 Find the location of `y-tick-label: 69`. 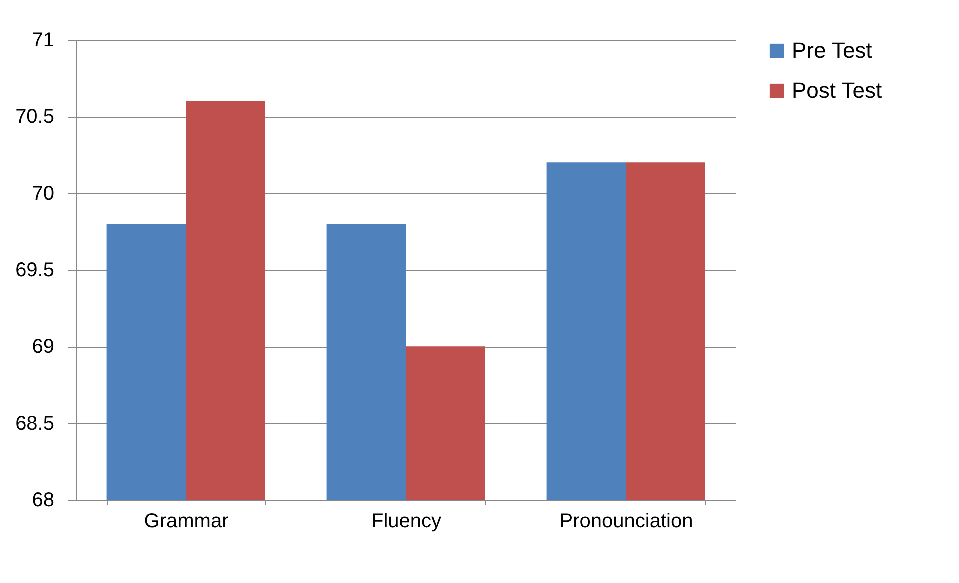

y-tick-label: 69 is located at coordinates (43, 347).